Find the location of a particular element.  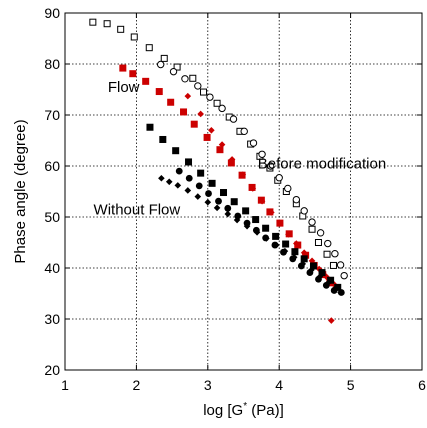

annotation-label: Flow is located at coordinates (124, 87).